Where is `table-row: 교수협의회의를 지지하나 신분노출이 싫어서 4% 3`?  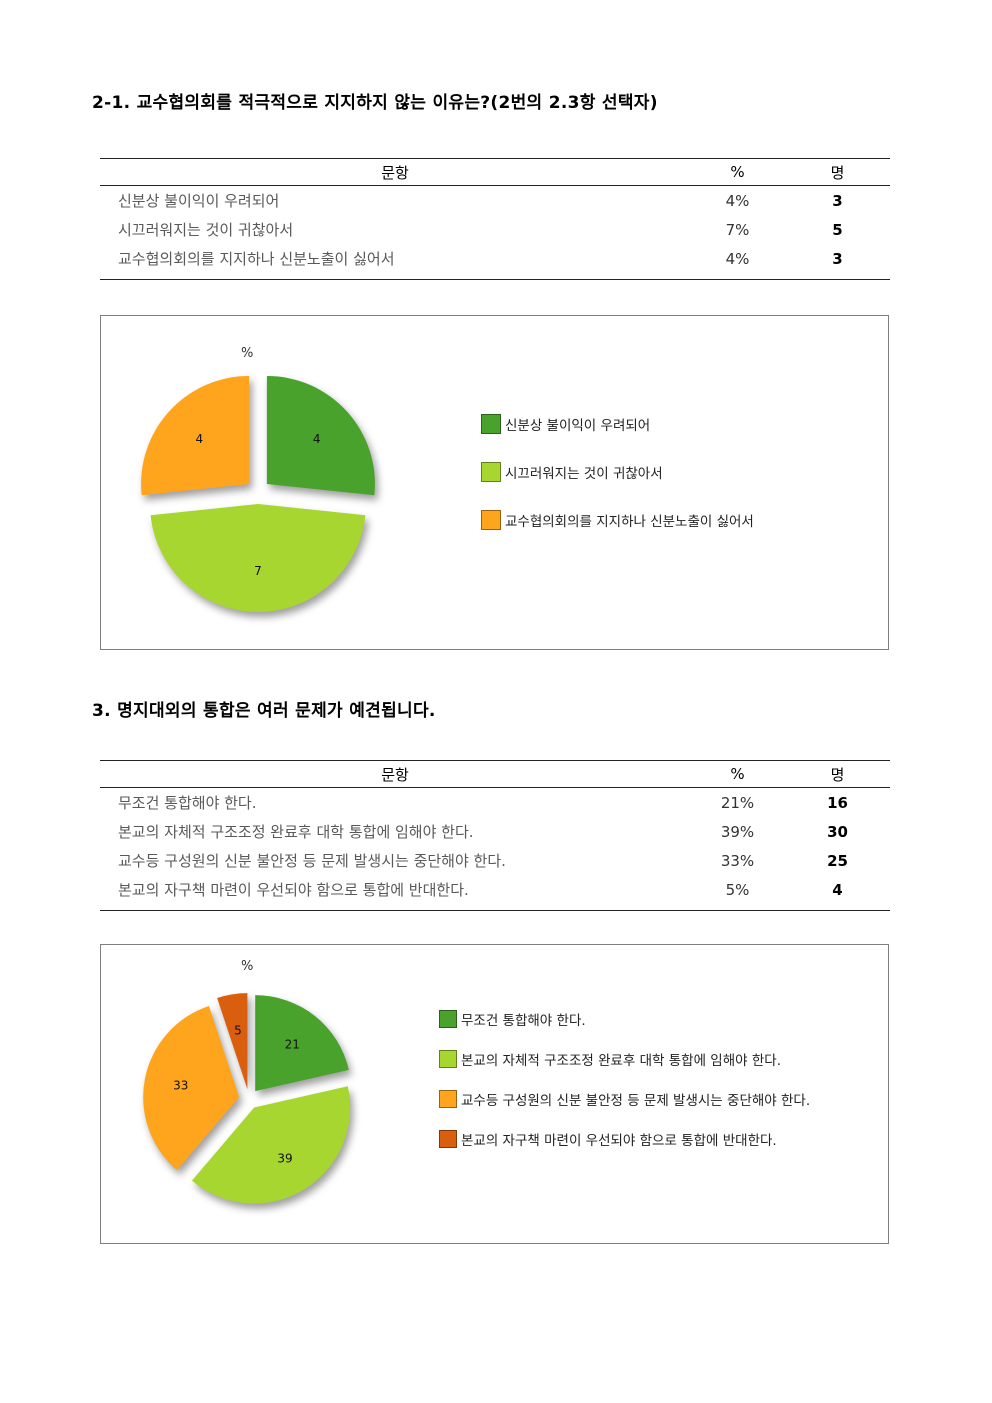 table-row: 교수협의회의를 지지하나 신분노출이 싫어서 4% 3 is located at coordinates (495, 258).